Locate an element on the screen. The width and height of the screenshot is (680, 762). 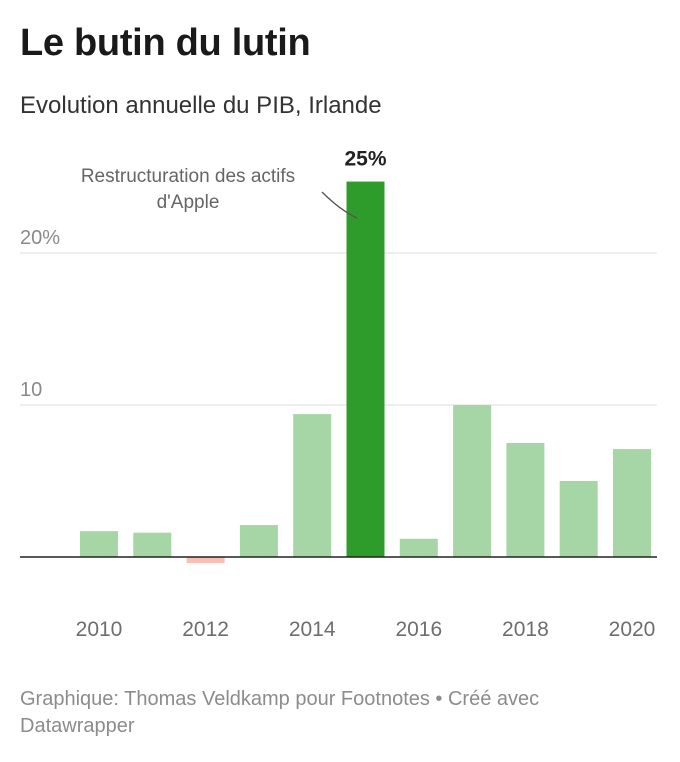
bar-2015 is located at coordinates (365, 369).